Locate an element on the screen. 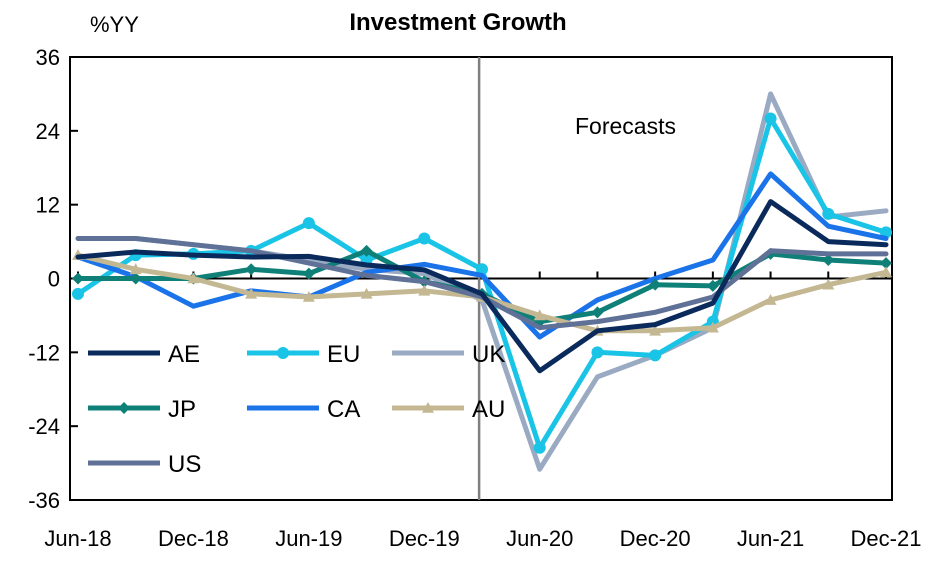  forecasts-annotation: Forecasts is located at coordinates (625, 126).